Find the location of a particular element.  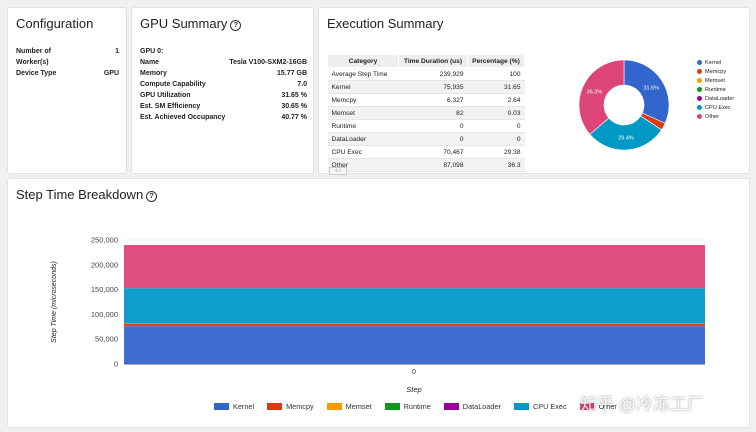

y-tick-label: 100,000 is located at coordinates (104, 314).